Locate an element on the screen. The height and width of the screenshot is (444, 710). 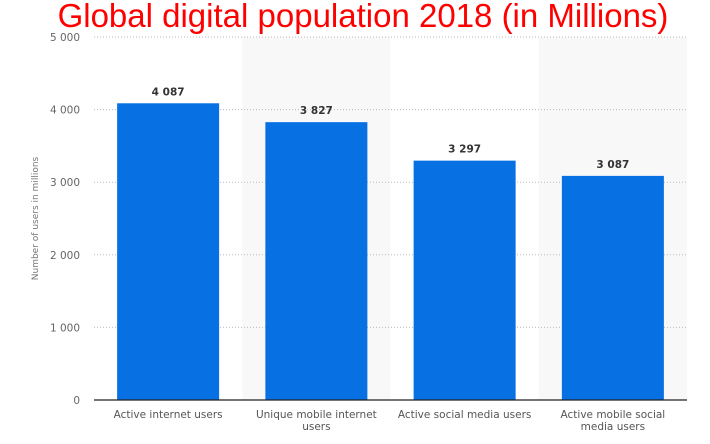
y-tick-label: 4 000 is located at coordinates (65, 111).